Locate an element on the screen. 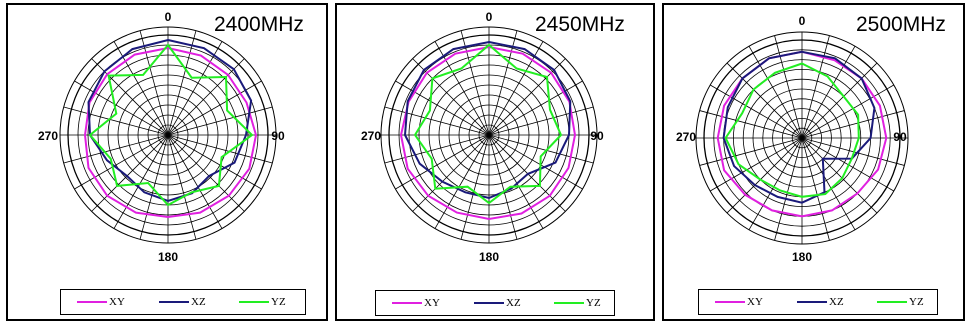 The width and height of the screenshot is (968, 325). polar-grid is located at coordinates (802, 138).